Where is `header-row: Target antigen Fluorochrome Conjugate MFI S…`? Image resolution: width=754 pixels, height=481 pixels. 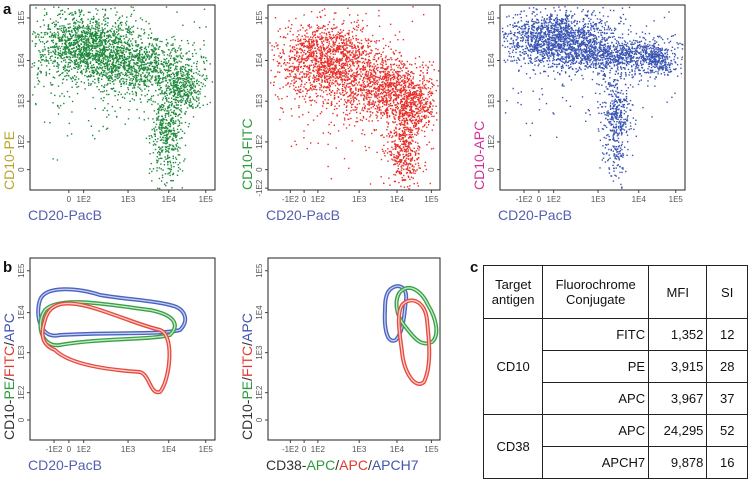
header-row: Target antigen Fluorochrome Conjugate MFI S… is located at coordinates (615, 292).